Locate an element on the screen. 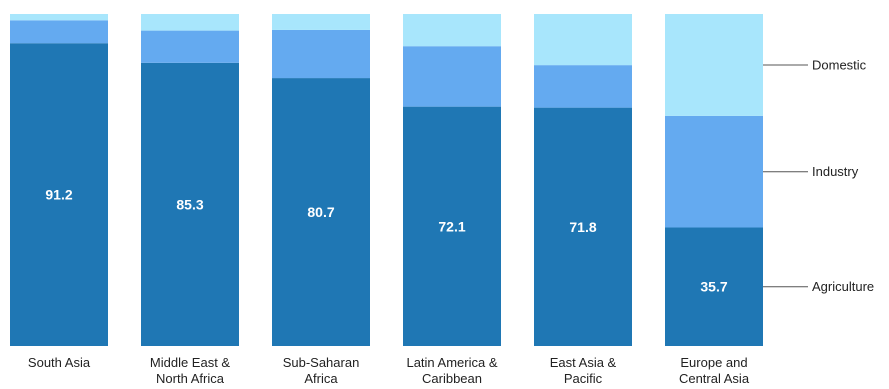 Image resolution: width=889 pixels, height=389 pixels. bar-south-asia-domestic is located at coordinates (59, 17).